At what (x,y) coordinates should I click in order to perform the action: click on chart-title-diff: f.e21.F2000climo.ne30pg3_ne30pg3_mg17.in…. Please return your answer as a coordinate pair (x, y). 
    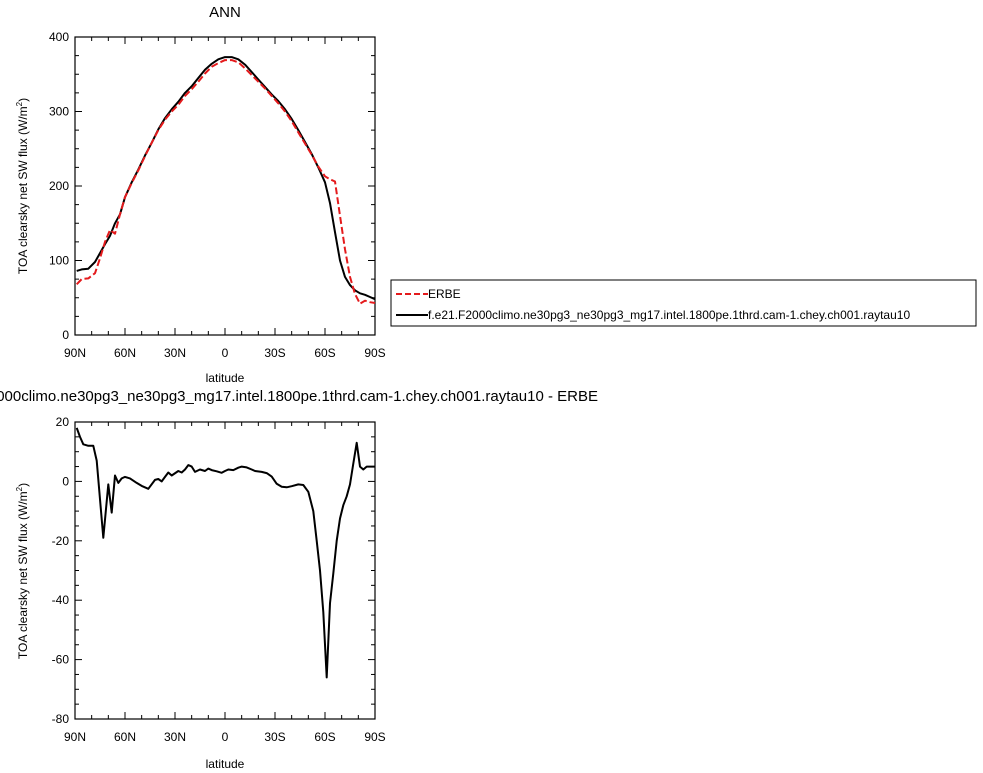
    Looking at the image, I should click on (299, 396).